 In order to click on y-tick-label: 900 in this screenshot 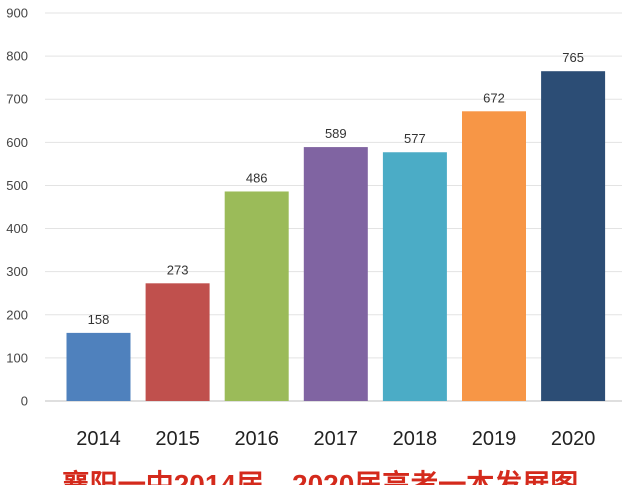, I will do `click(17, 13)`.